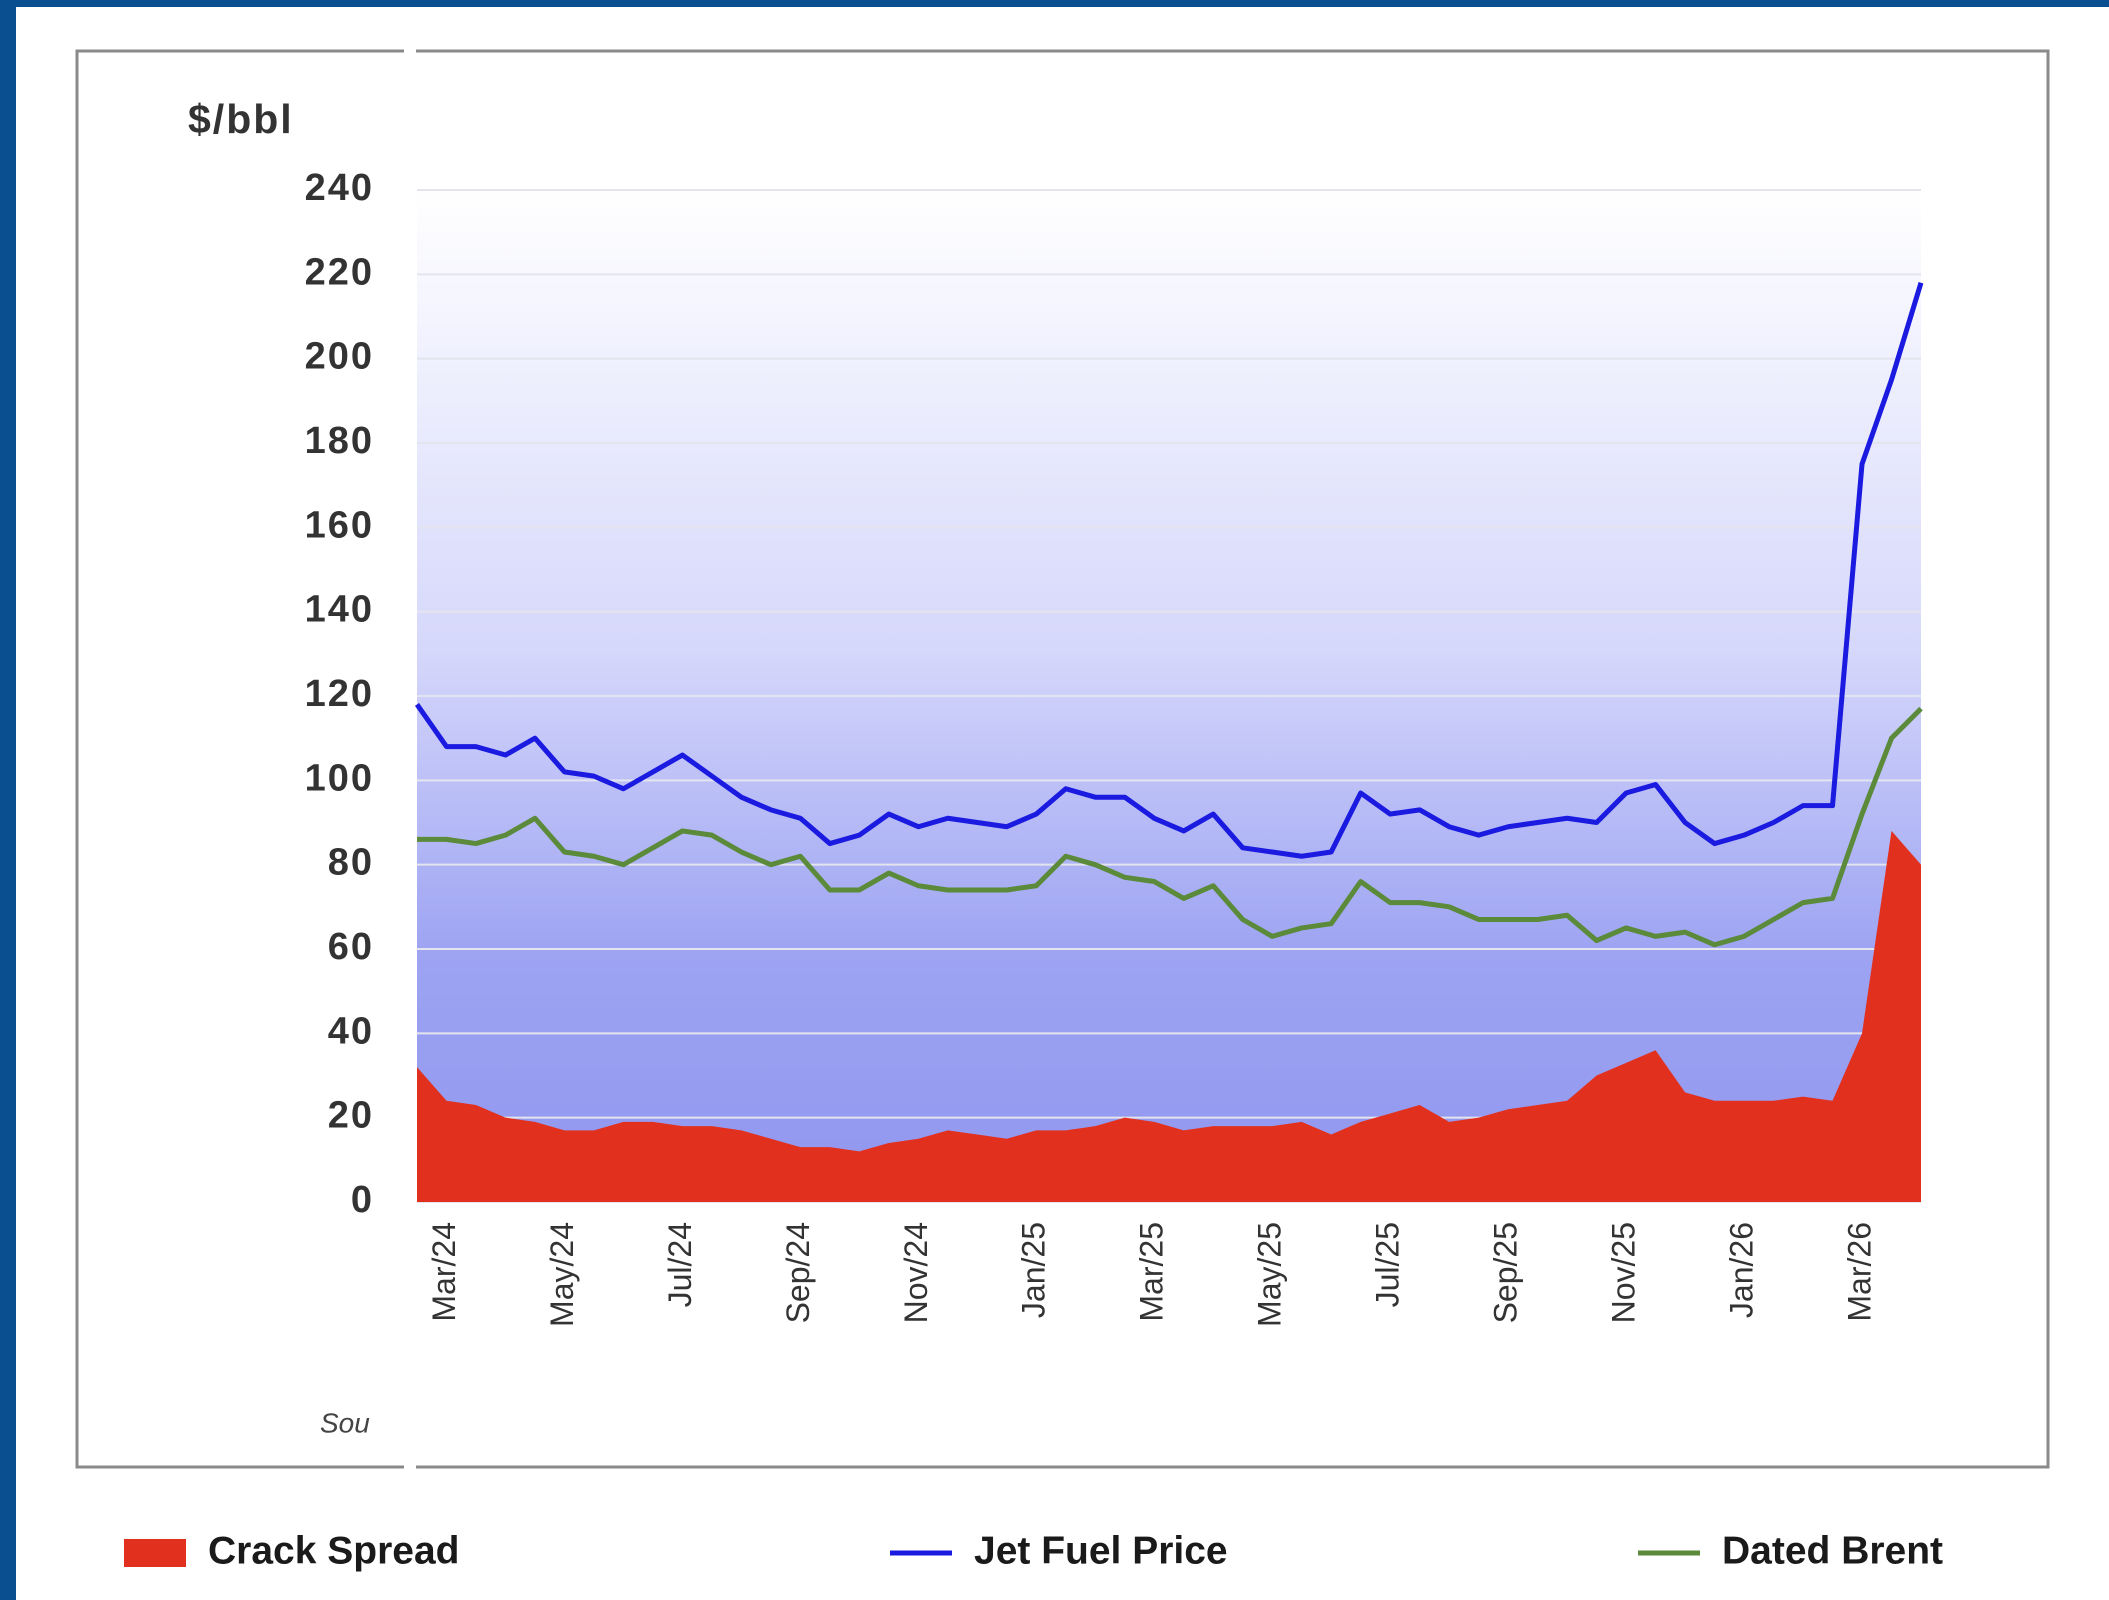 This screenshot has width=2109, height=1600. What do you see at coordinates (339, 525) in the screenshot?
I see `y-tick-label: 160` at bounding box center [339, 525].